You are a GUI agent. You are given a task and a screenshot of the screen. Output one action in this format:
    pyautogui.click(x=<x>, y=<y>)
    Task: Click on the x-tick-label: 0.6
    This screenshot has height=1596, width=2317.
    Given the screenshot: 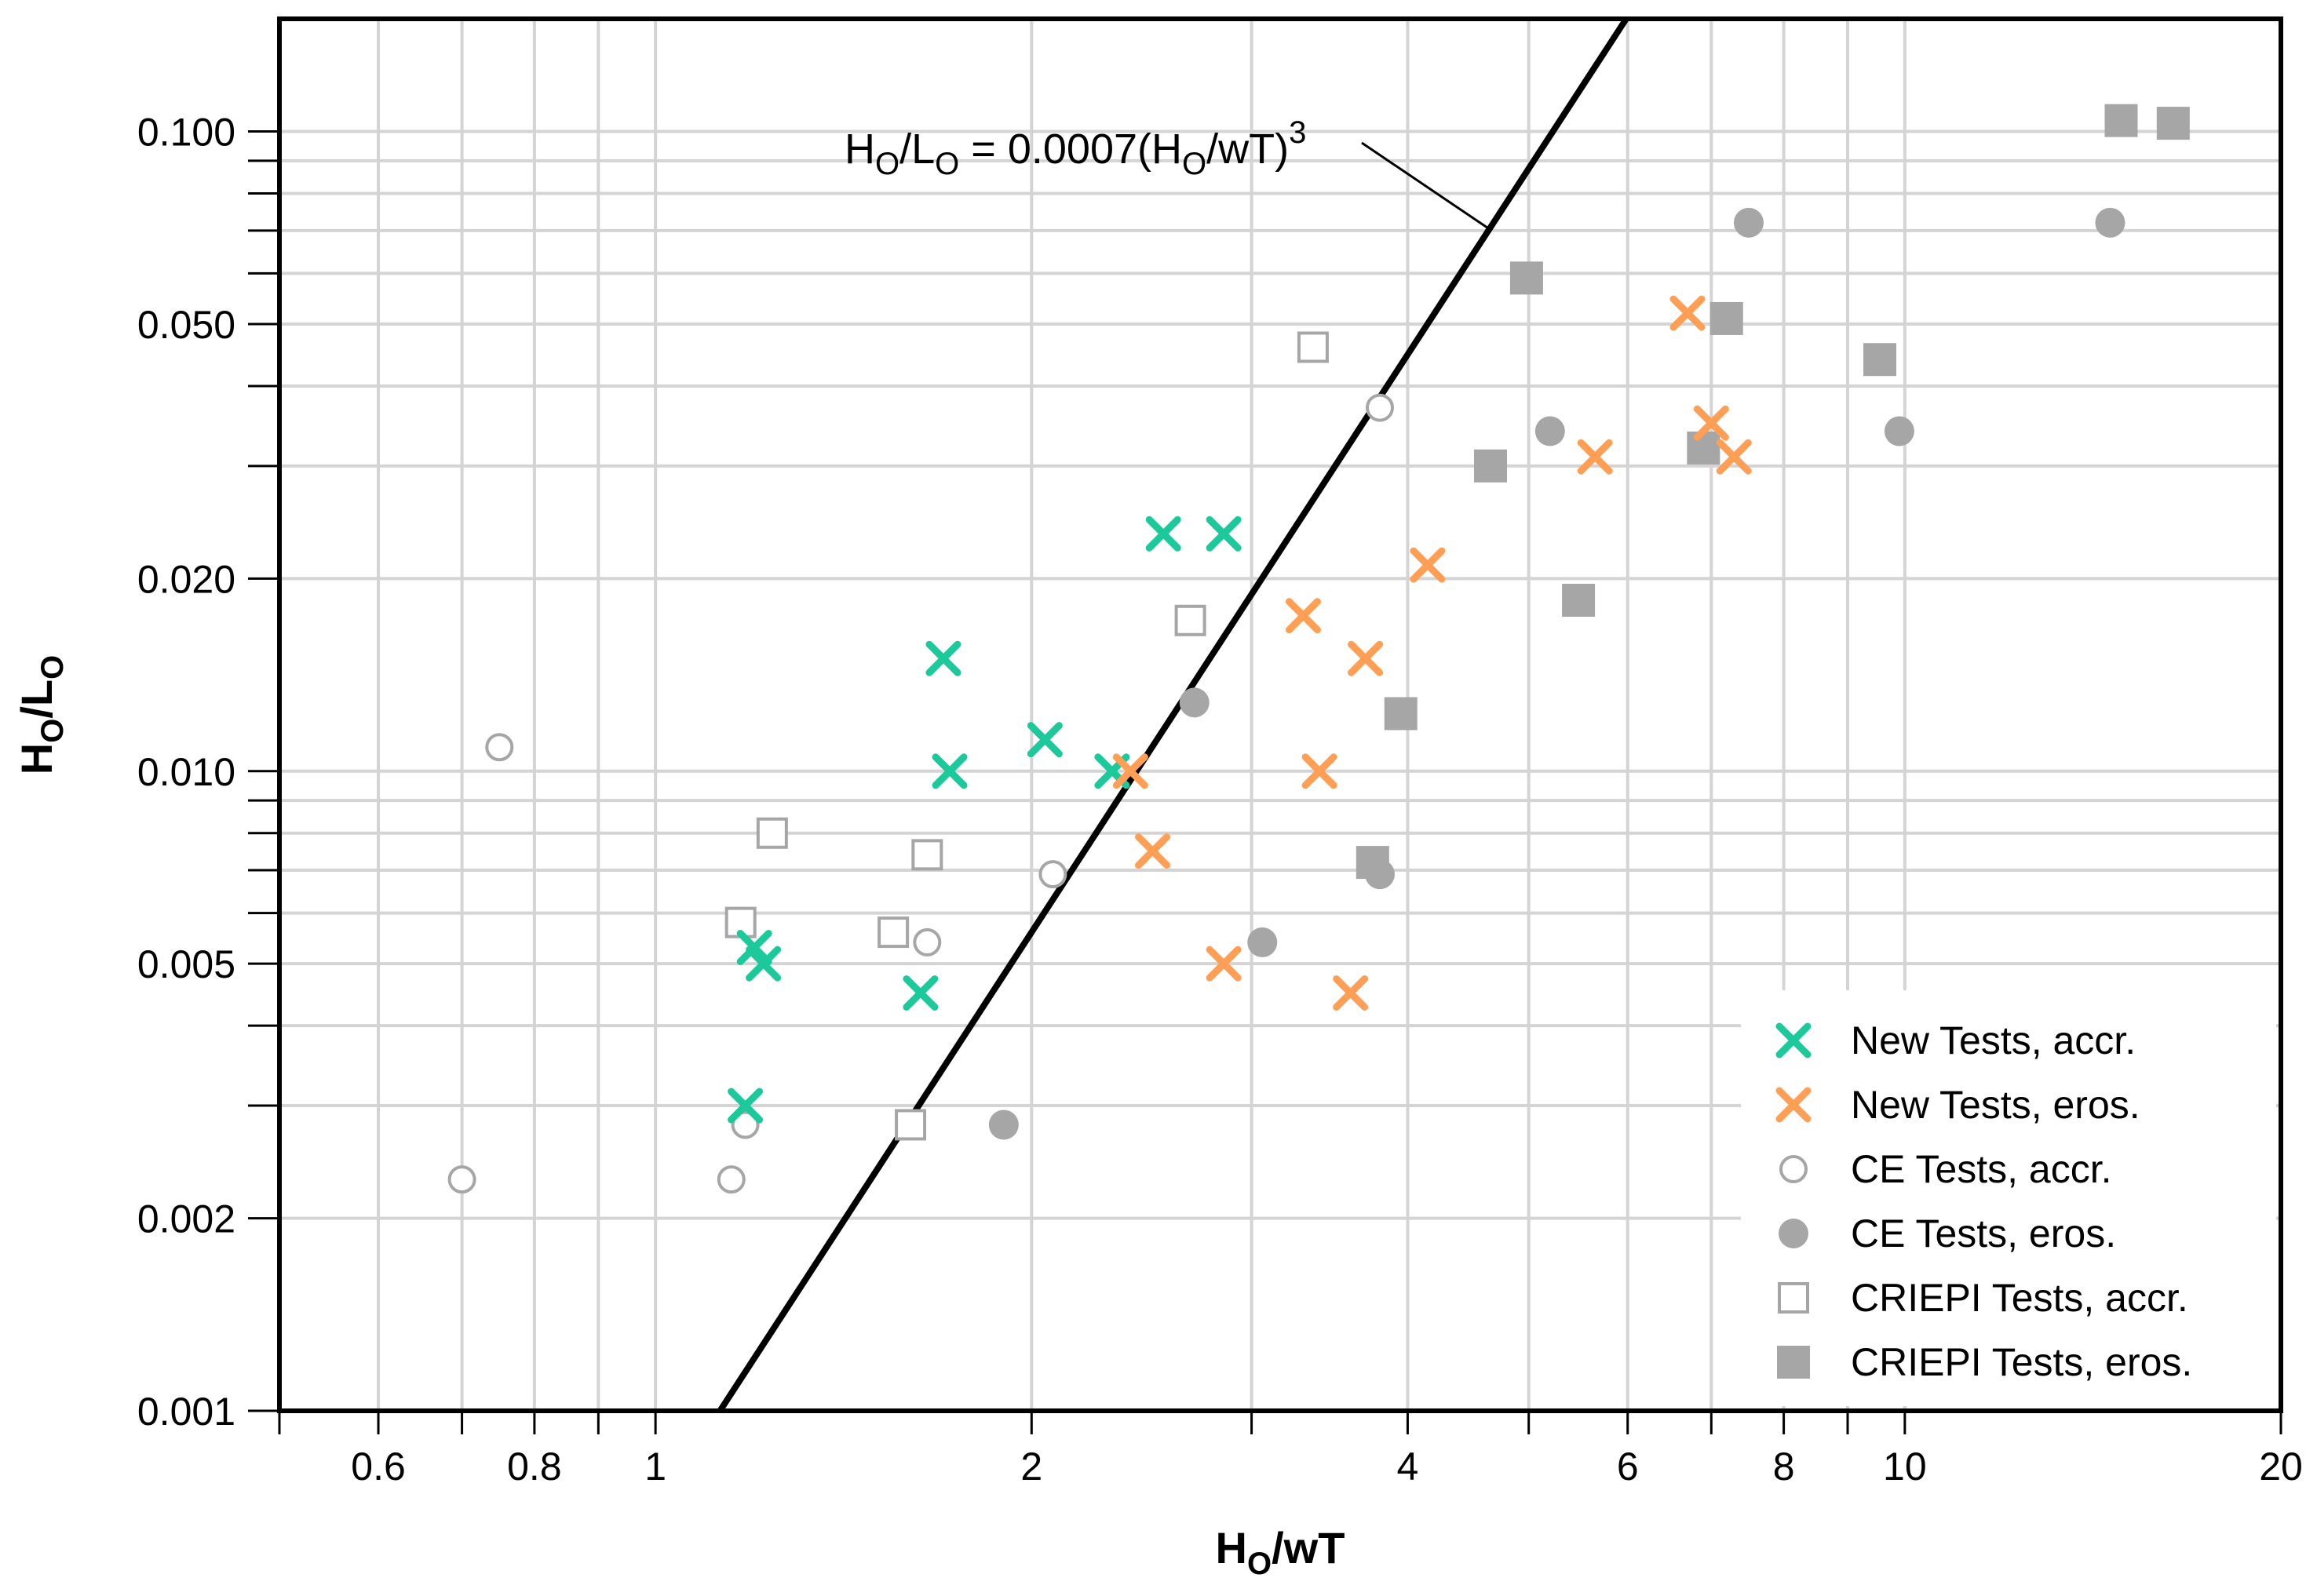 What is the action you would take?
    pyautogui.click(x=378, y=1467)
    